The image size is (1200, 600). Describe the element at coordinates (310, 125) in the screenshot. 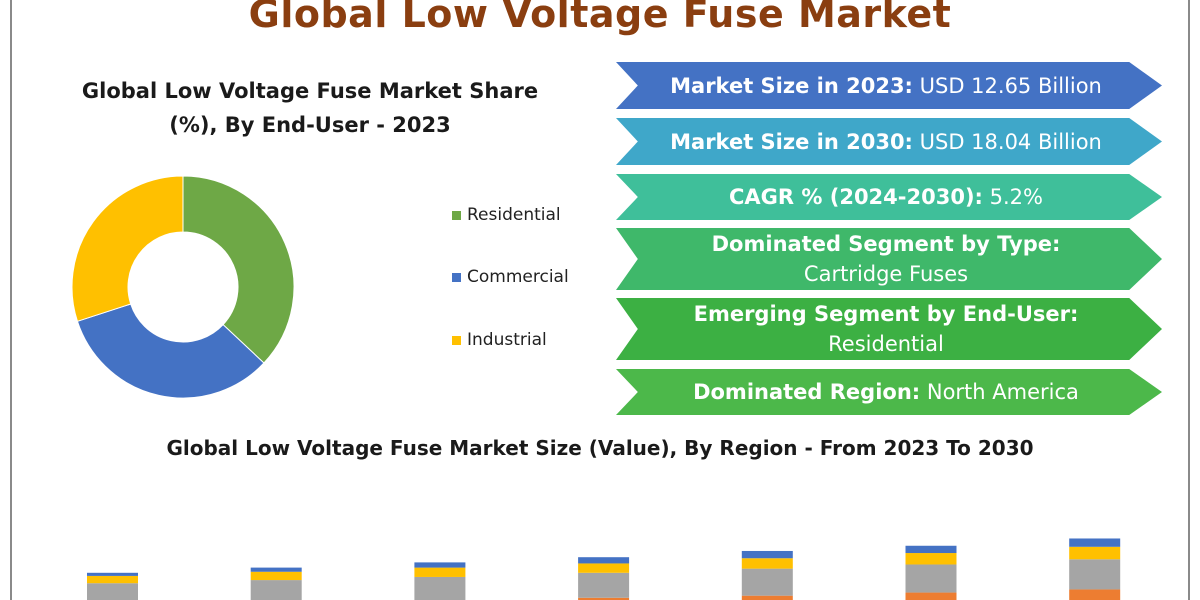

I see `donut-chart-title-line2: (%), By End-User - 2023` at that location.